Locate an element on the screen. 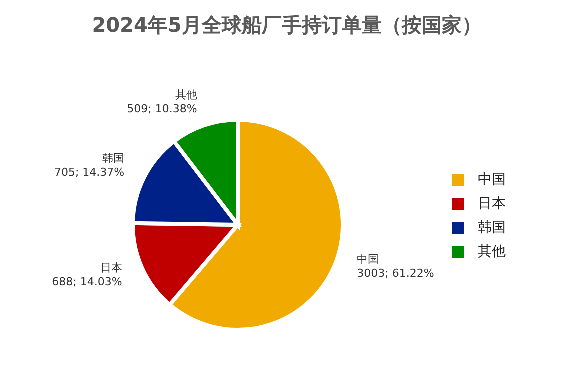 This screenshot has width=574, height=383. slice-label: 其他 is located at coordinates (186, 95).